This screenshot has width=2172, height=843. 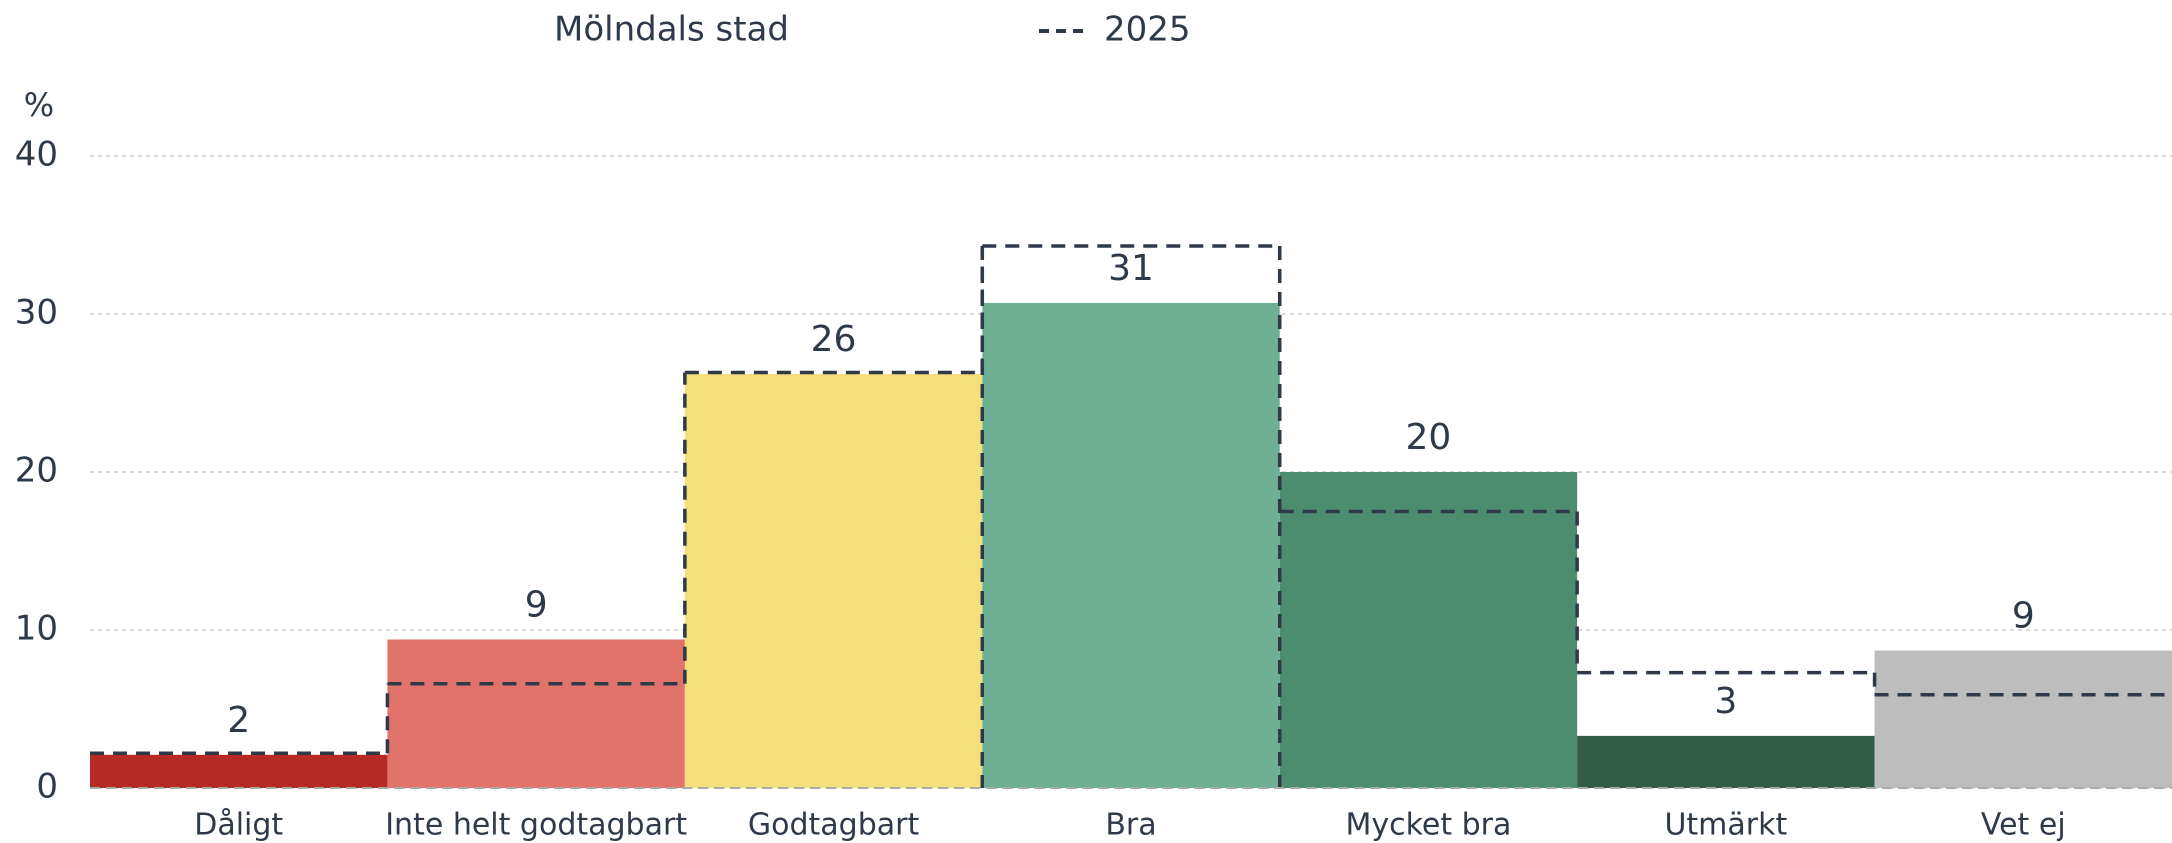 What do you see at coordinates (1429, 437) in the screenshot?
I see `value-label: 20` at bounding box center [1429, 437].